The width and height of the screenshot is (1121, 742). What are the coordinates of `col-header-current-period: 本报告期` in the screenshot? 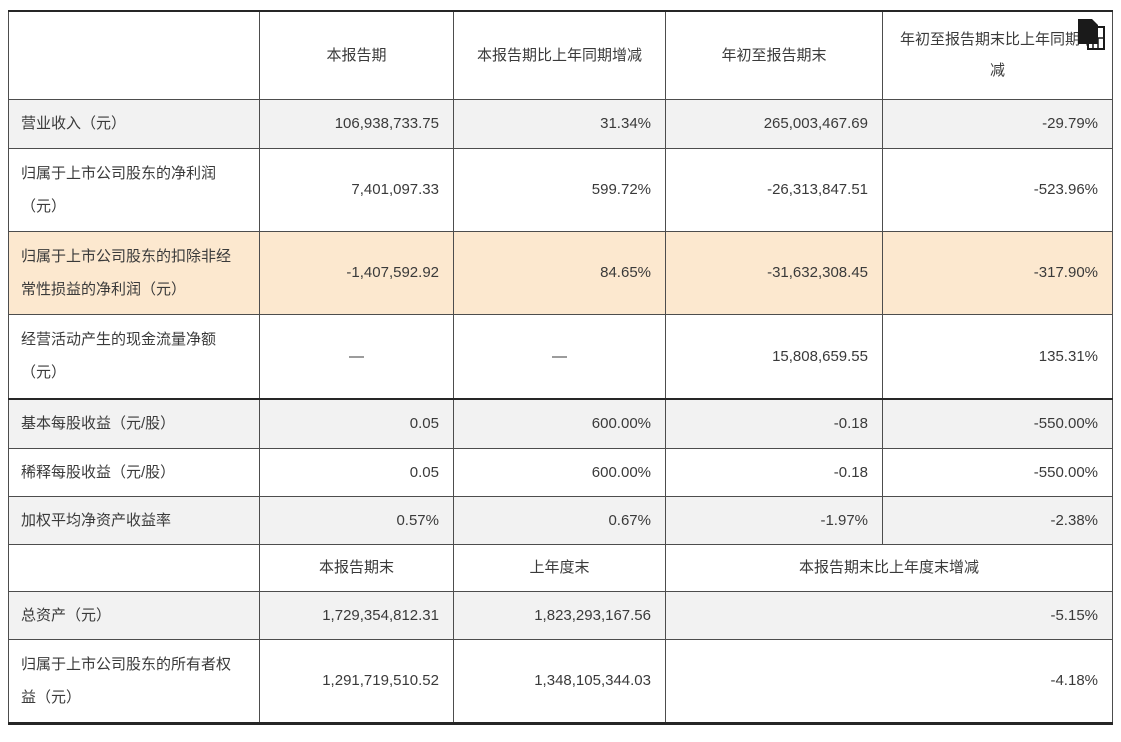 It's located at (356, 55).